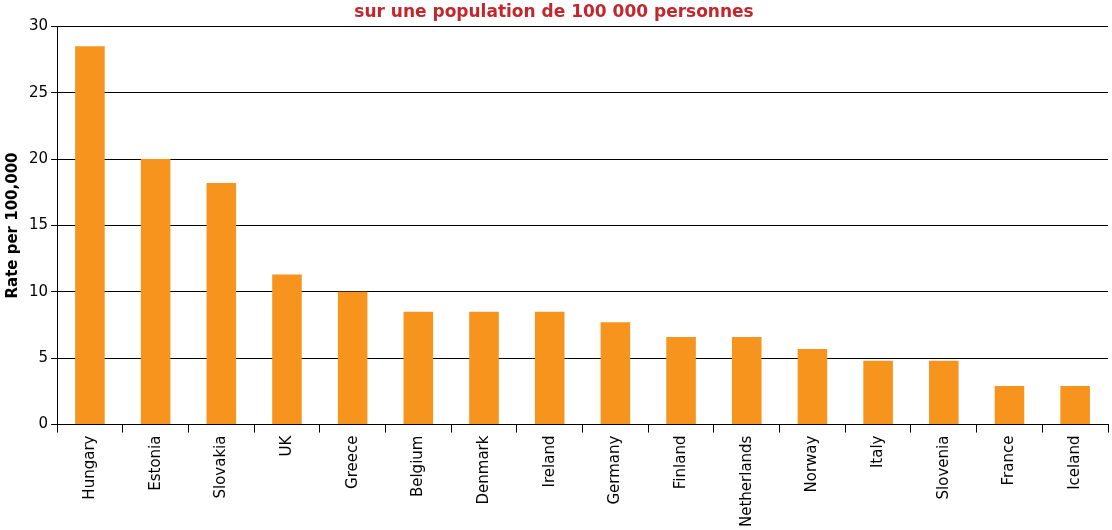 This screenshot has width=1112, height=530. What do you see at coordinates (417, 466) in the screenshot?
I see `x-tick-label: Belgium` at bounding box center [417, 466].